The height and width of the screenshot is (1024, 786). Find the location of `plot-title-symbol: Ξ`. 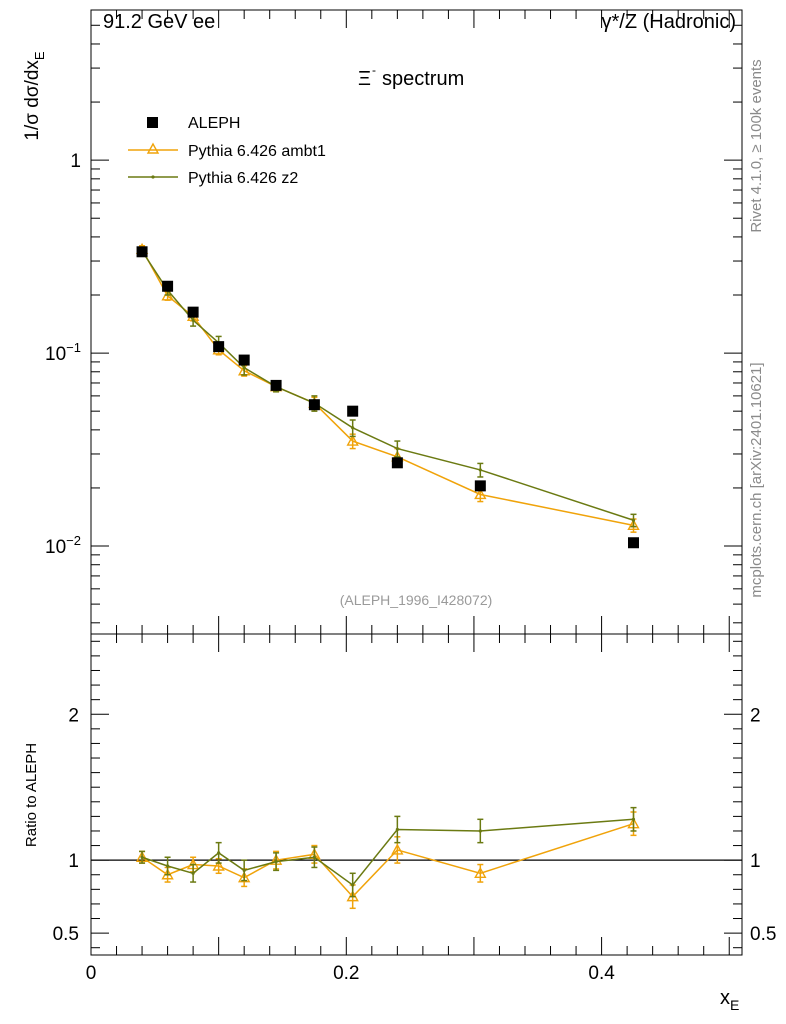

plot-title-symbol: Ξ is located at coordinates (364, 79).